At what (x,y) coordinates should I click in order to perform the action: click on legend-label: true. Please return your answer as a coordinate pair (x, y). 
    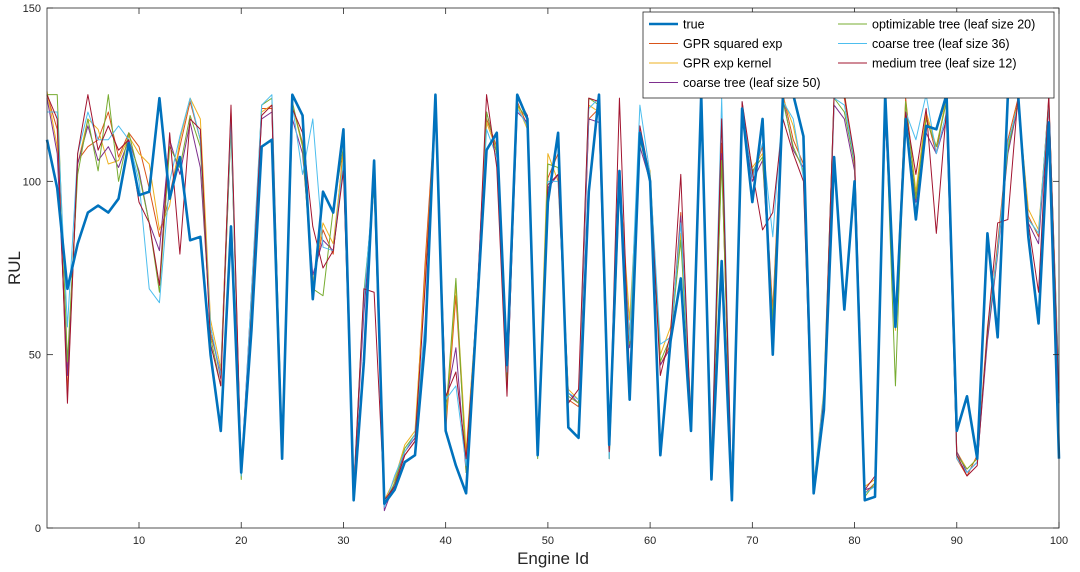
    Looking at the image, I should click on (694, 25).